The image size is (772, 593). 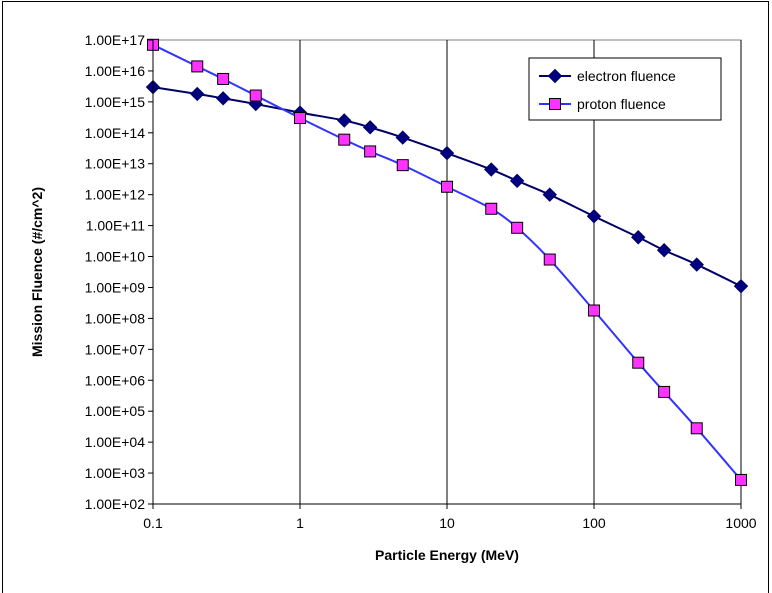 What do you see at coordinates (115, 473) in the screenshot?
I see `y-tick-label: 1.00E+03` at bounding box center [115, 473].